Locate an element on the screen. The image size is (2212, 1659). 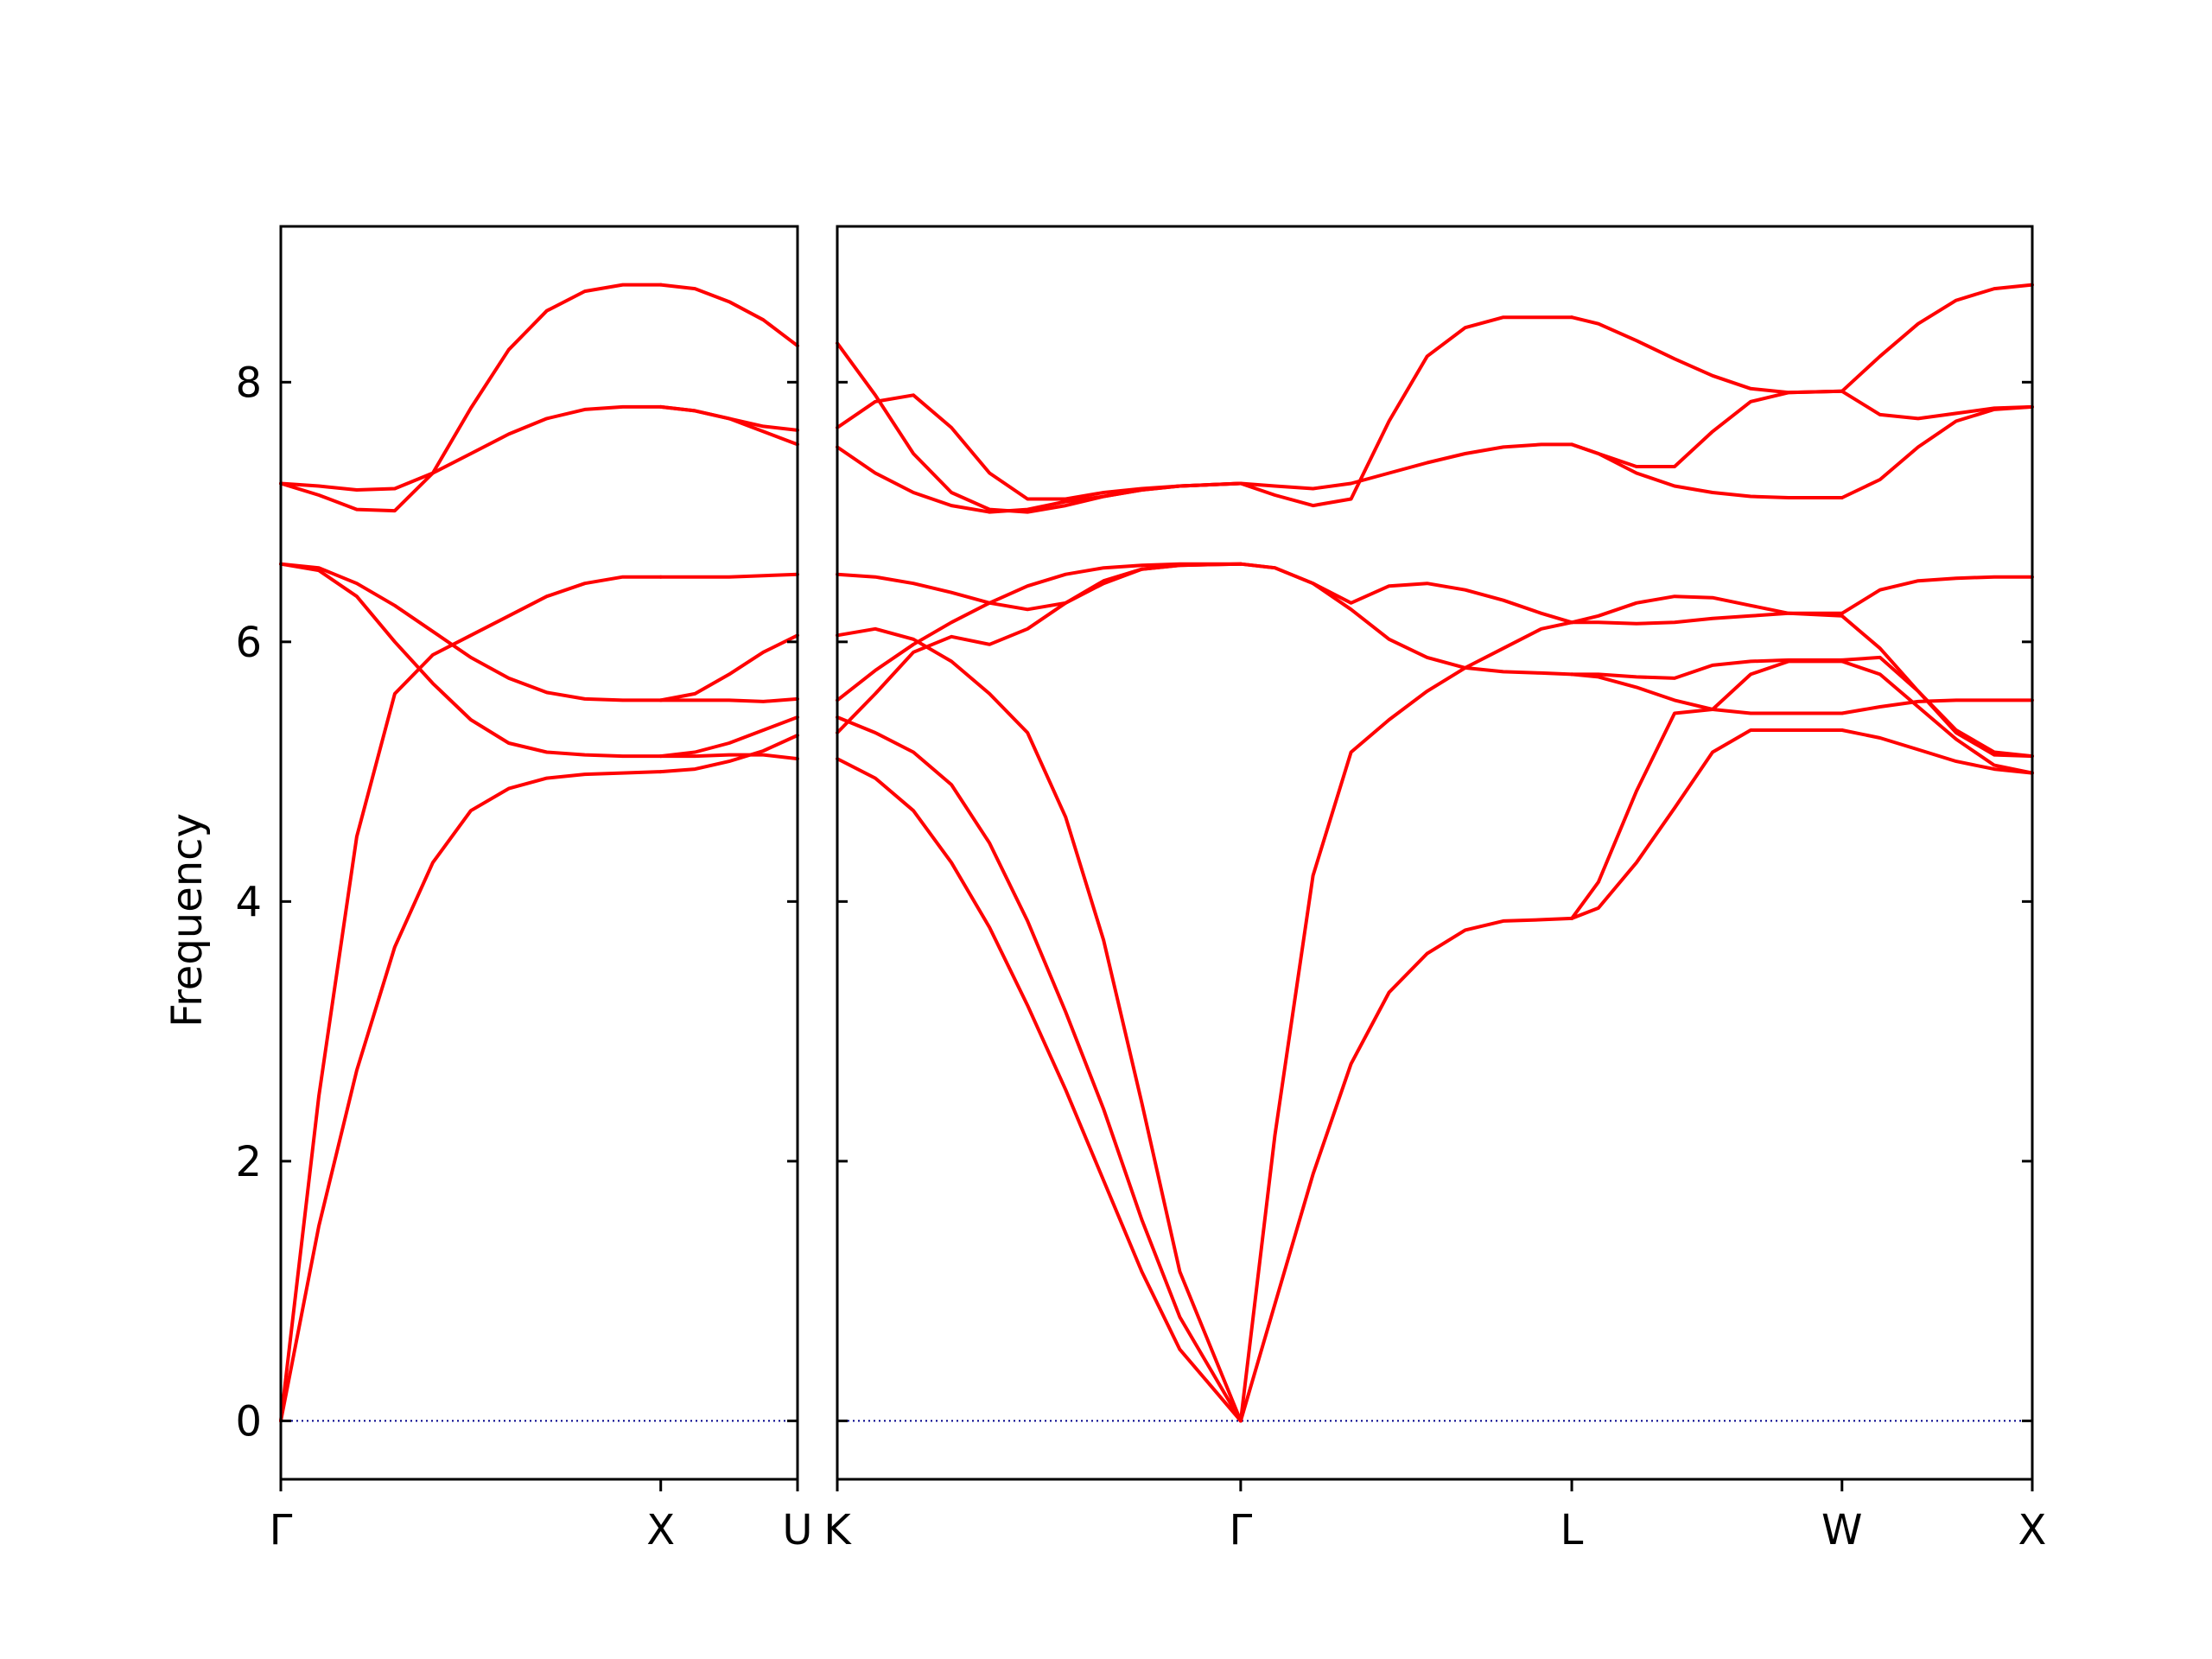
y-tick-label: 0 is located at coordinates (248, 1421).